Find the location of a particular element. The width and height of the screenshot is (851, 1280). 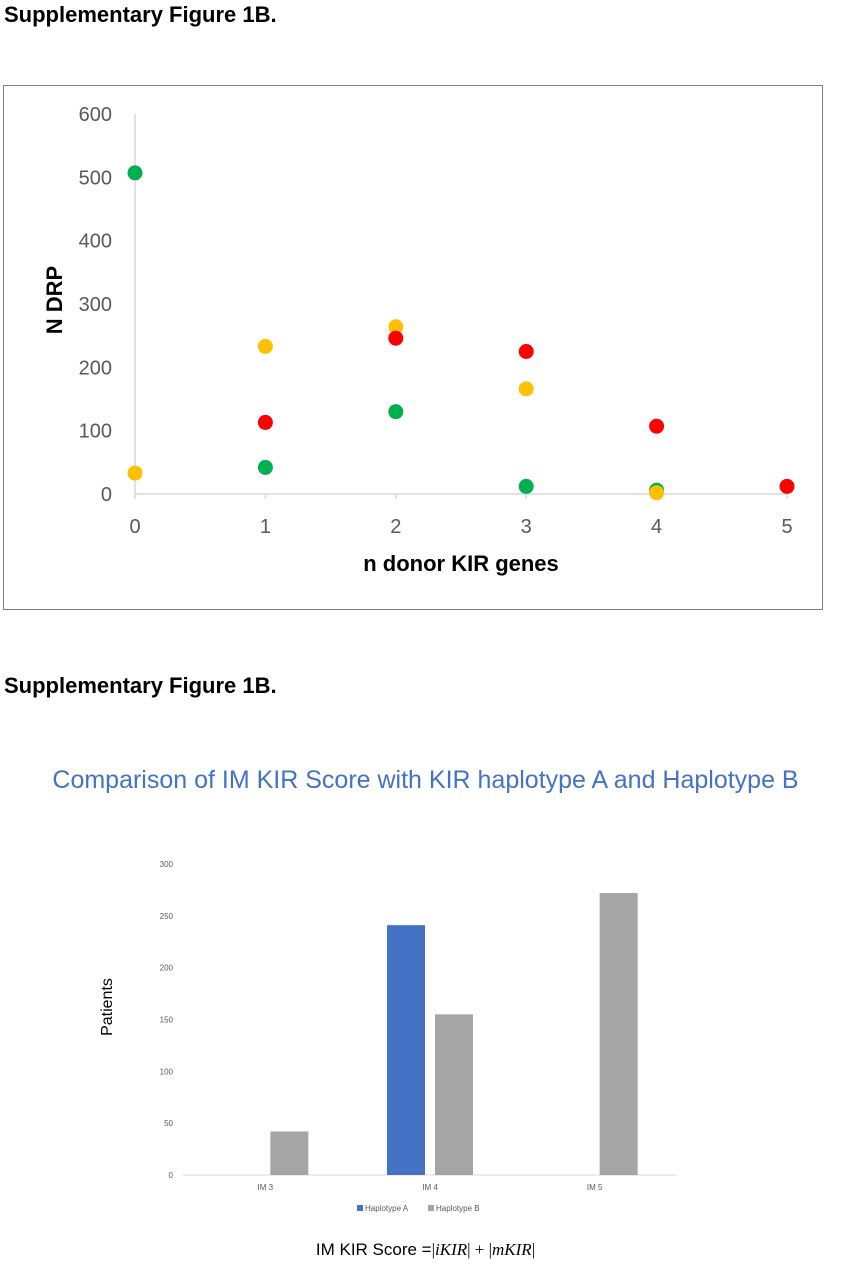

x-tick-label: 1 is located at coordinates (265, 527).